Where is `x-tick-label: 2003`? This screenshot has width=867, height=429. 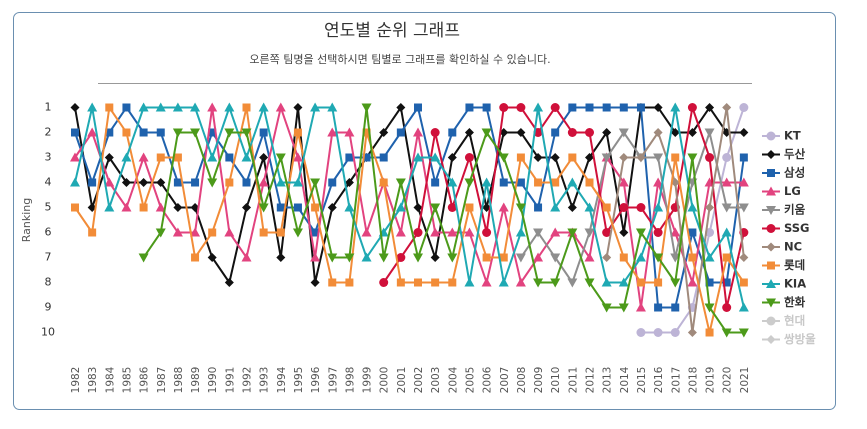
x-tick-label: 2003 is located at coordinates (436, 380).